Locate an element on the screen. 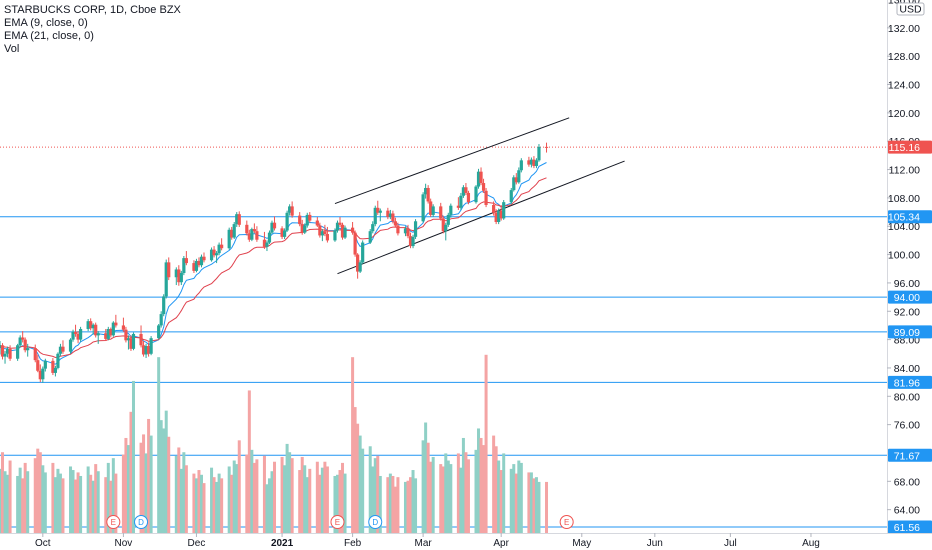 The image size is (932, 550). currency-label: USD is located at coordinates (910, 10).